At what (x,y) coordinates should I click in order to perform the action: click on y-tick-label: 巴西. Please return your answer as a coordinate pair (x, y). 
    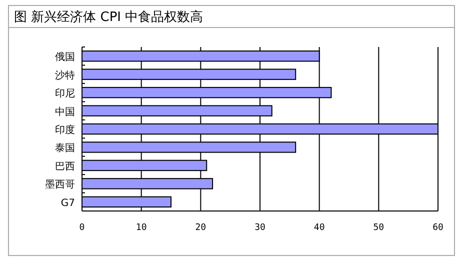
    Looking at the image, I should click on (65, 166).